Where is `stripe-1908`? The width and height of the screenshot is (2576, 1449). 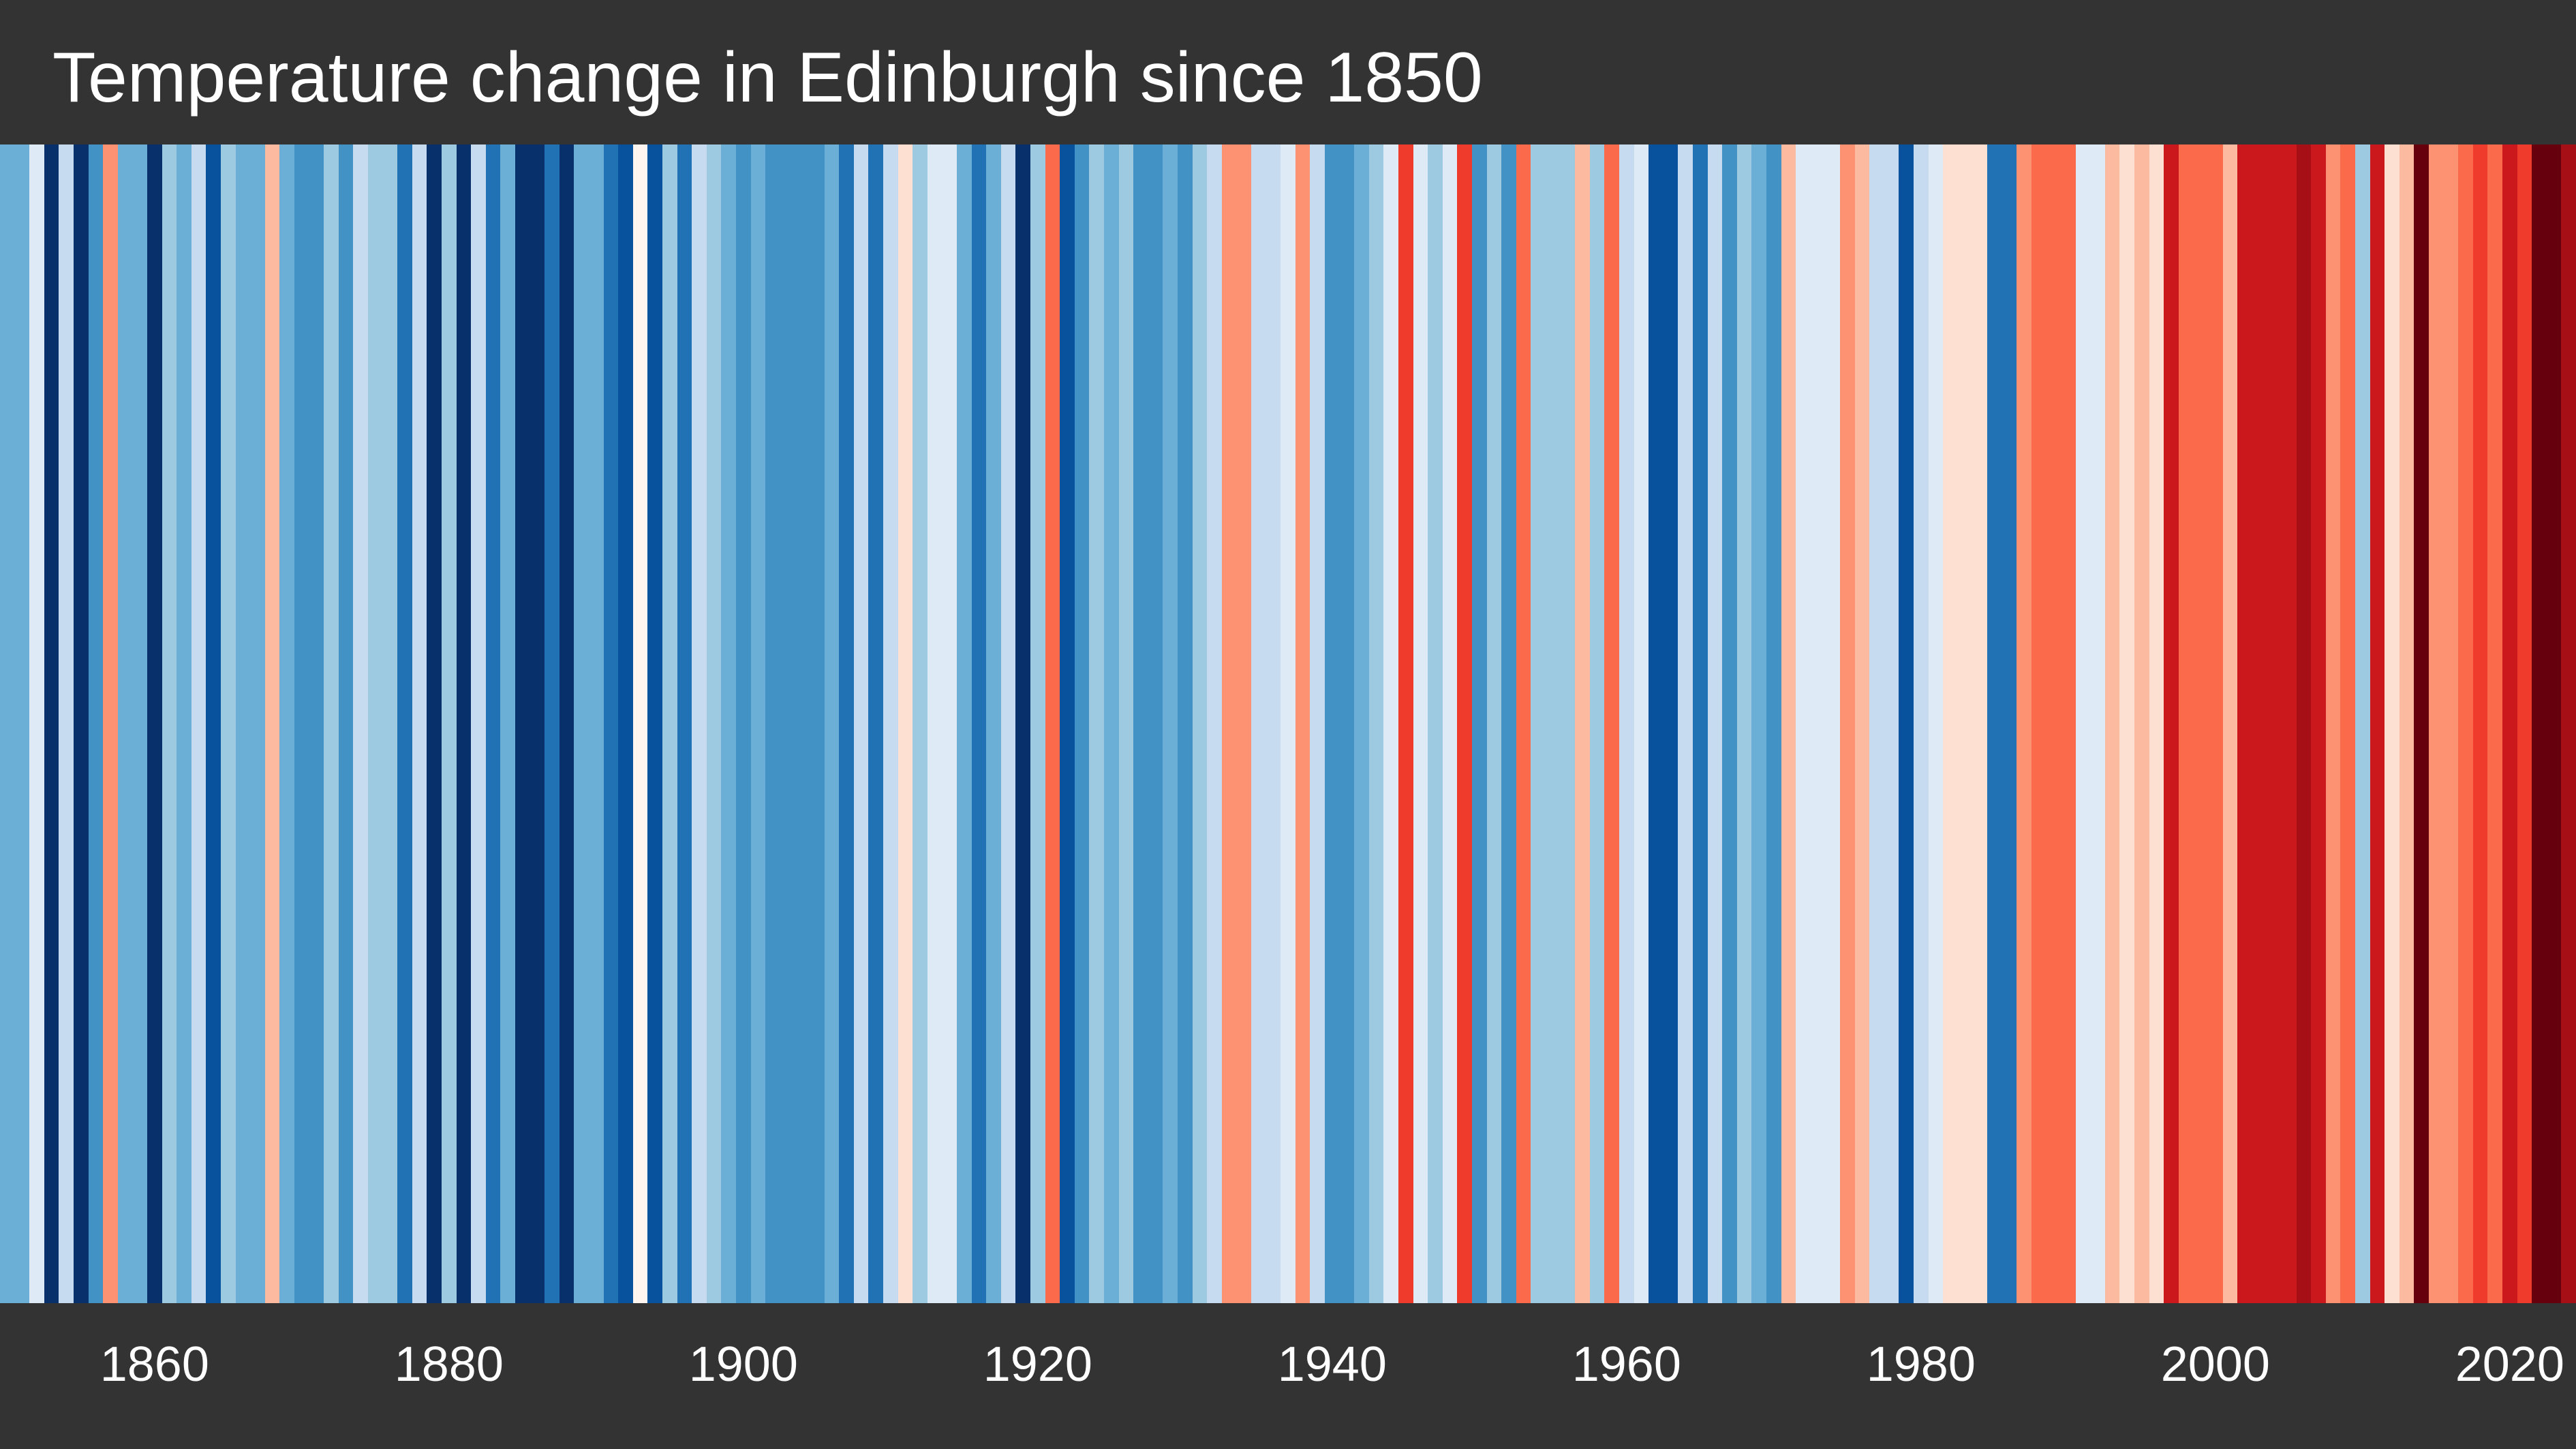
stripe-1908 is located at coordinates (861, 723).